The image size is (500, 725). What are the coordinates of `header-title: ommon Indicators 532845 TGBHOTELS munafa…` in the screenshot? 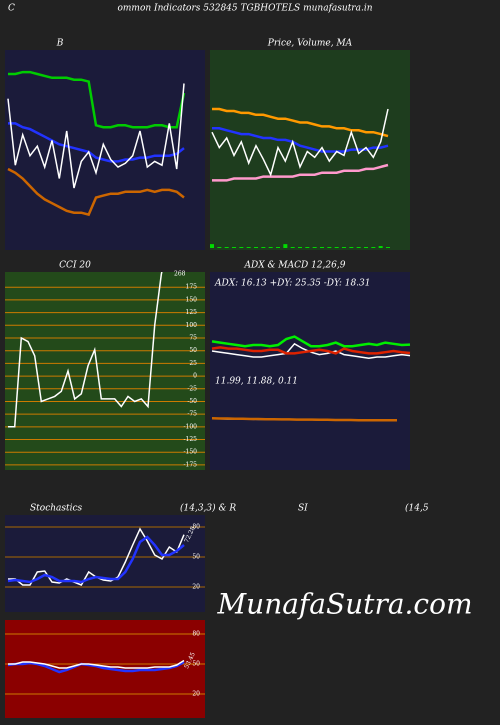 It's located at (244, 9).